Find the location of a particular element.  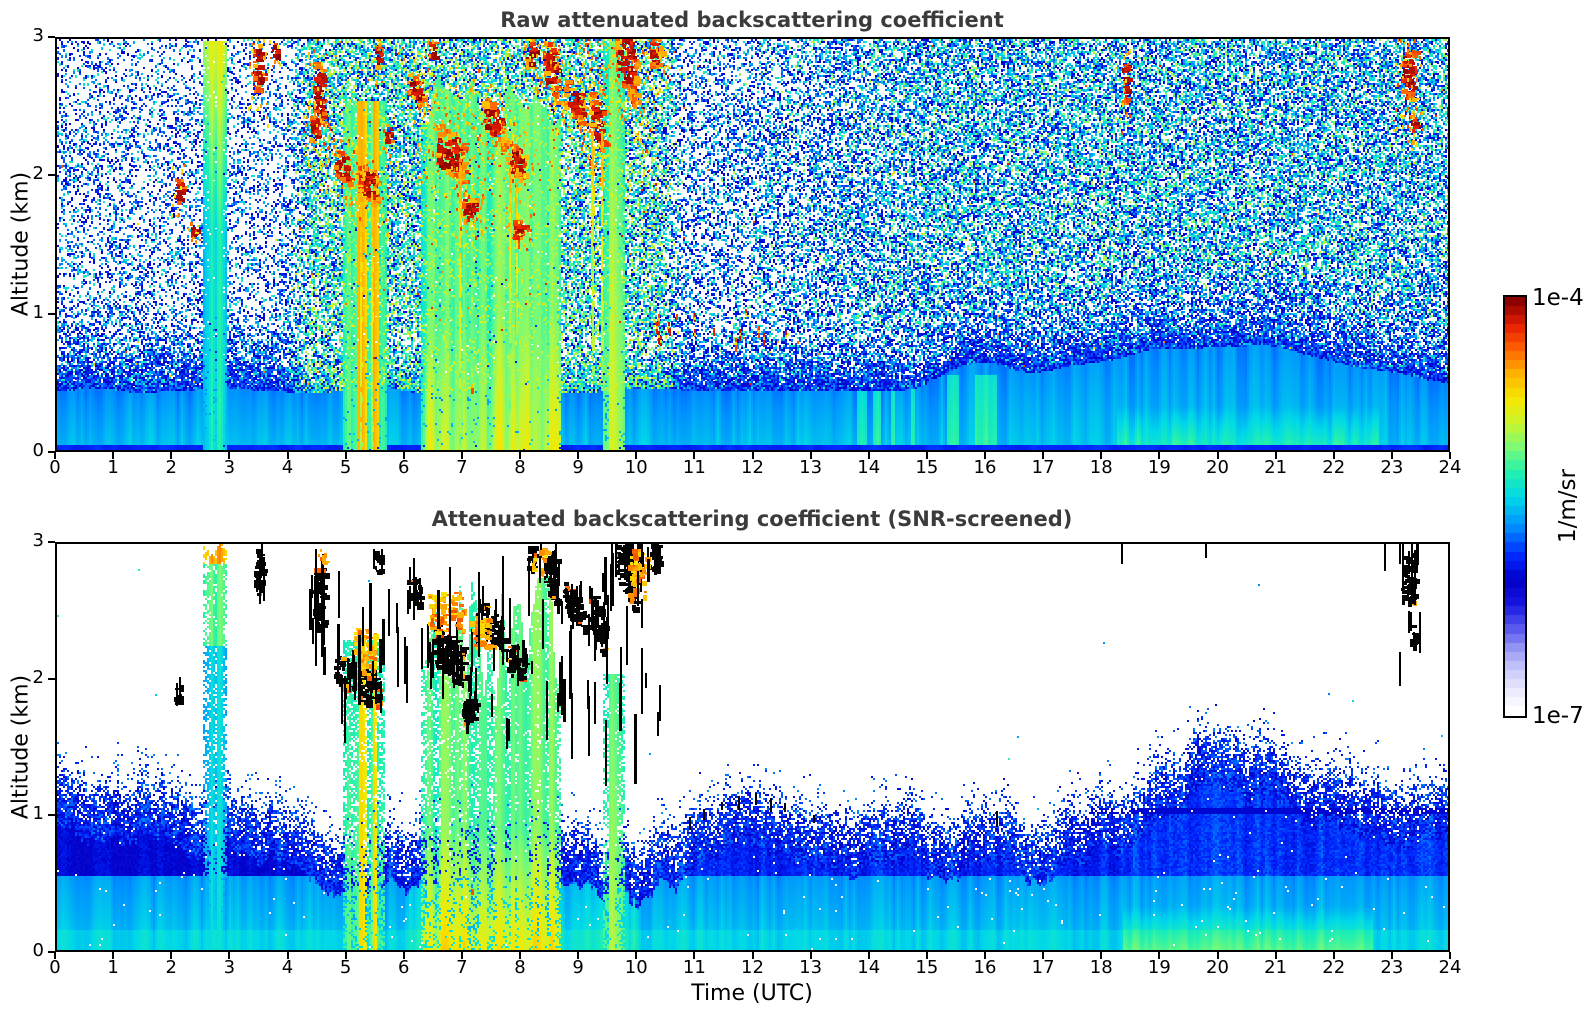

panel1-x-tick-label: 21 is located at coordinates (1276, 467).